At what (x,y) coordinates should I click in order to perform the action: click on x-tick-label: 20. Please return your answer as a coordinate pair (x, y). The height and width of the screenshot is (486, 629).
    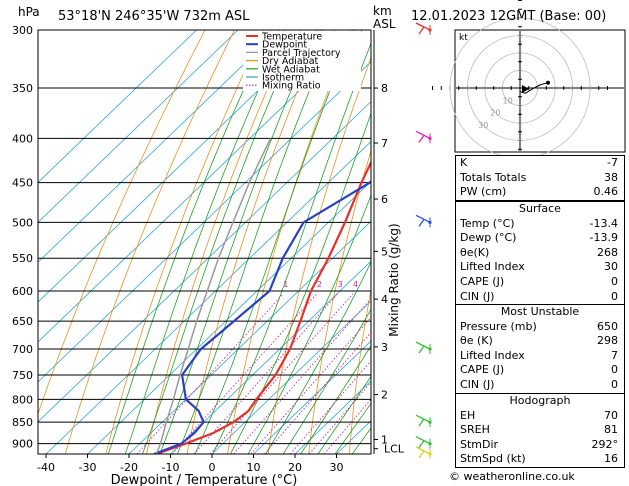
    Looking at the image, I should click on (295, 467).